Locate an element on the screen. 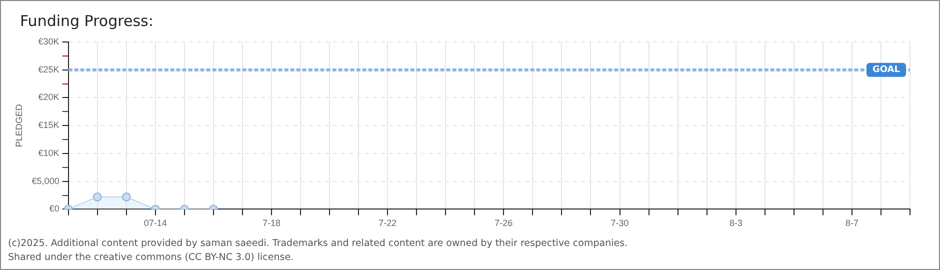 This screenshot has width=940, height=270. text: (c)2025. Additional content provided by saman saeedi. Trademarks and related content are owned by their respective companies. is located at coordinates (318, 243).